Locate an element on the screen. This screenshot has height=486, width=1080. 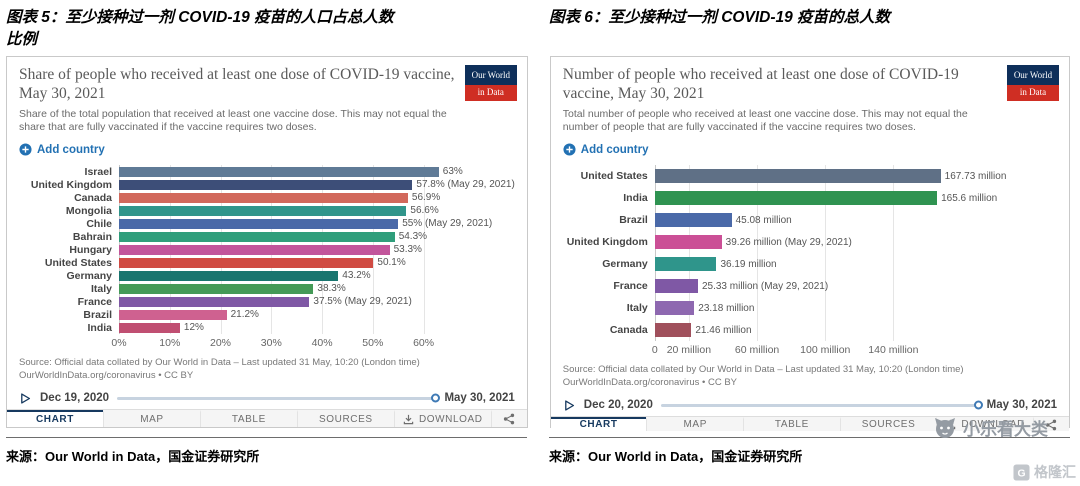
country-label: United States is located at coordinates (614, 176).